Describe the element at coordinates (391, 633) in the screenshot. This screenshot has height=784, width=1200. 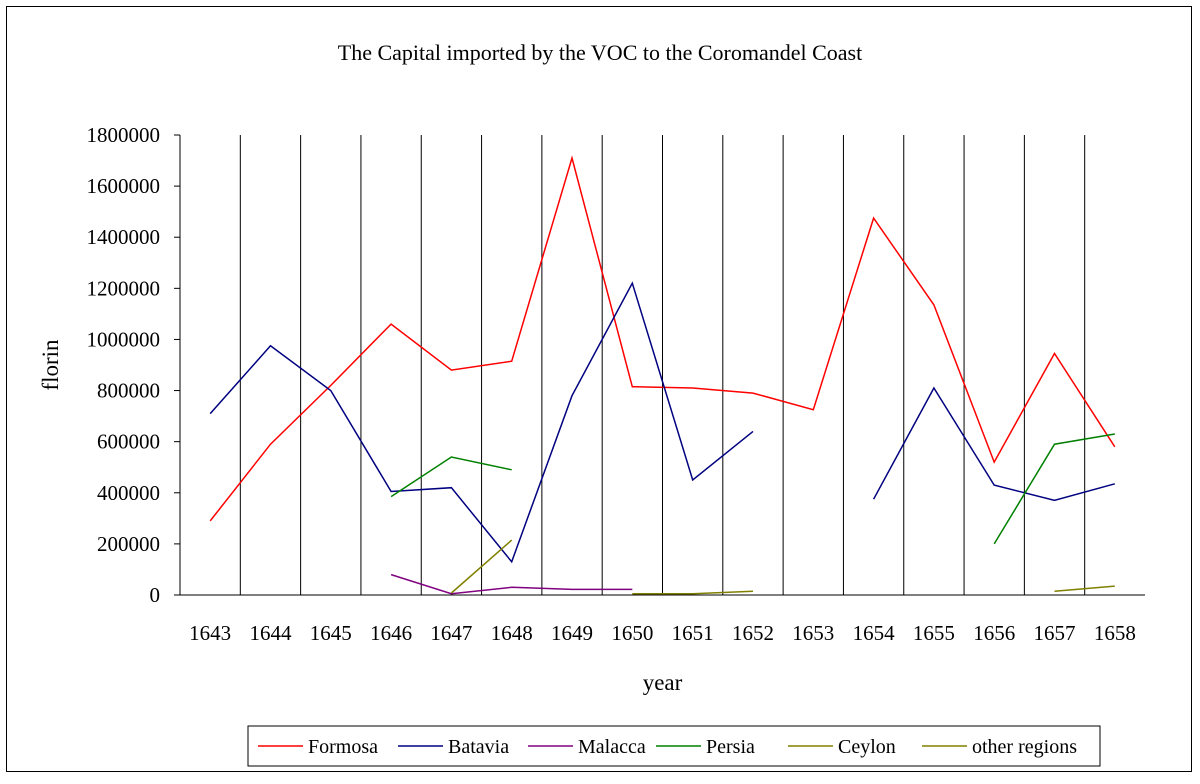
I see `x-tick-label: 1646` at that location.